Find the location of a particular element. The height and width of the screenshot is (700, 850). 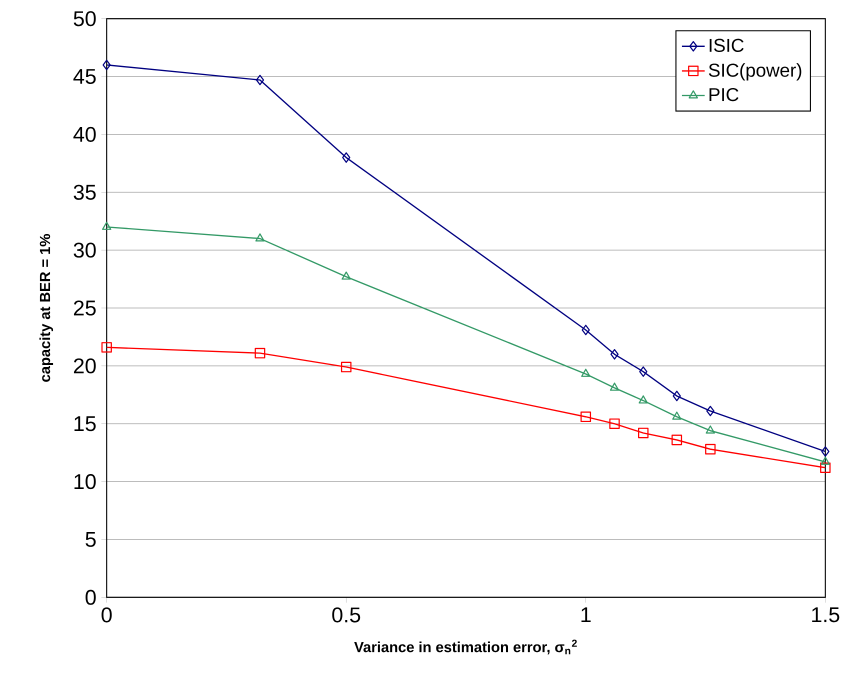

y-tick-label: 30 is located at coordinates (85, 250).